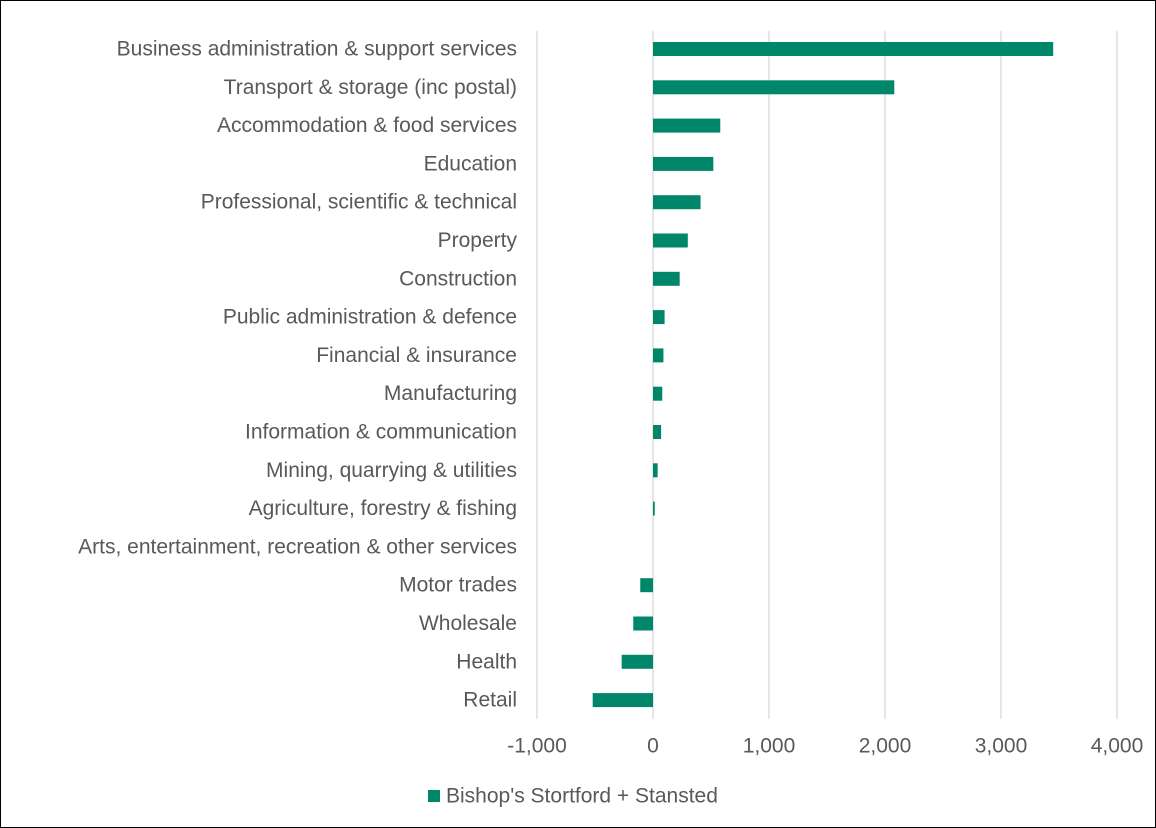  I want to click on category-label: Professional, scientific & technical, so click(359, 202).